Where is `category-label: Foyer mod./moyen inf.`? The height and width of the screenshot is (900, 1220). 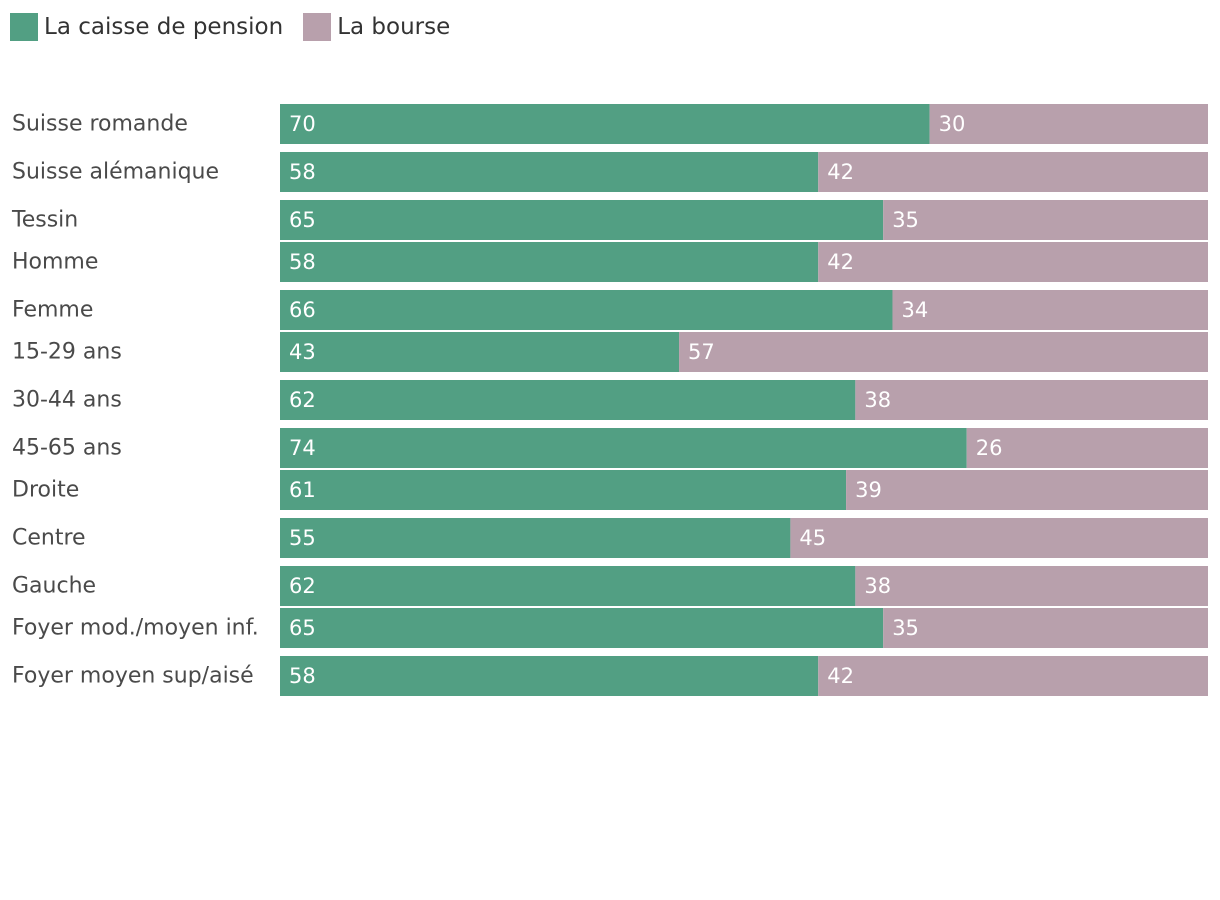
category-label: Foyer mod./moyen inf. is located at coordinates (135, 628).